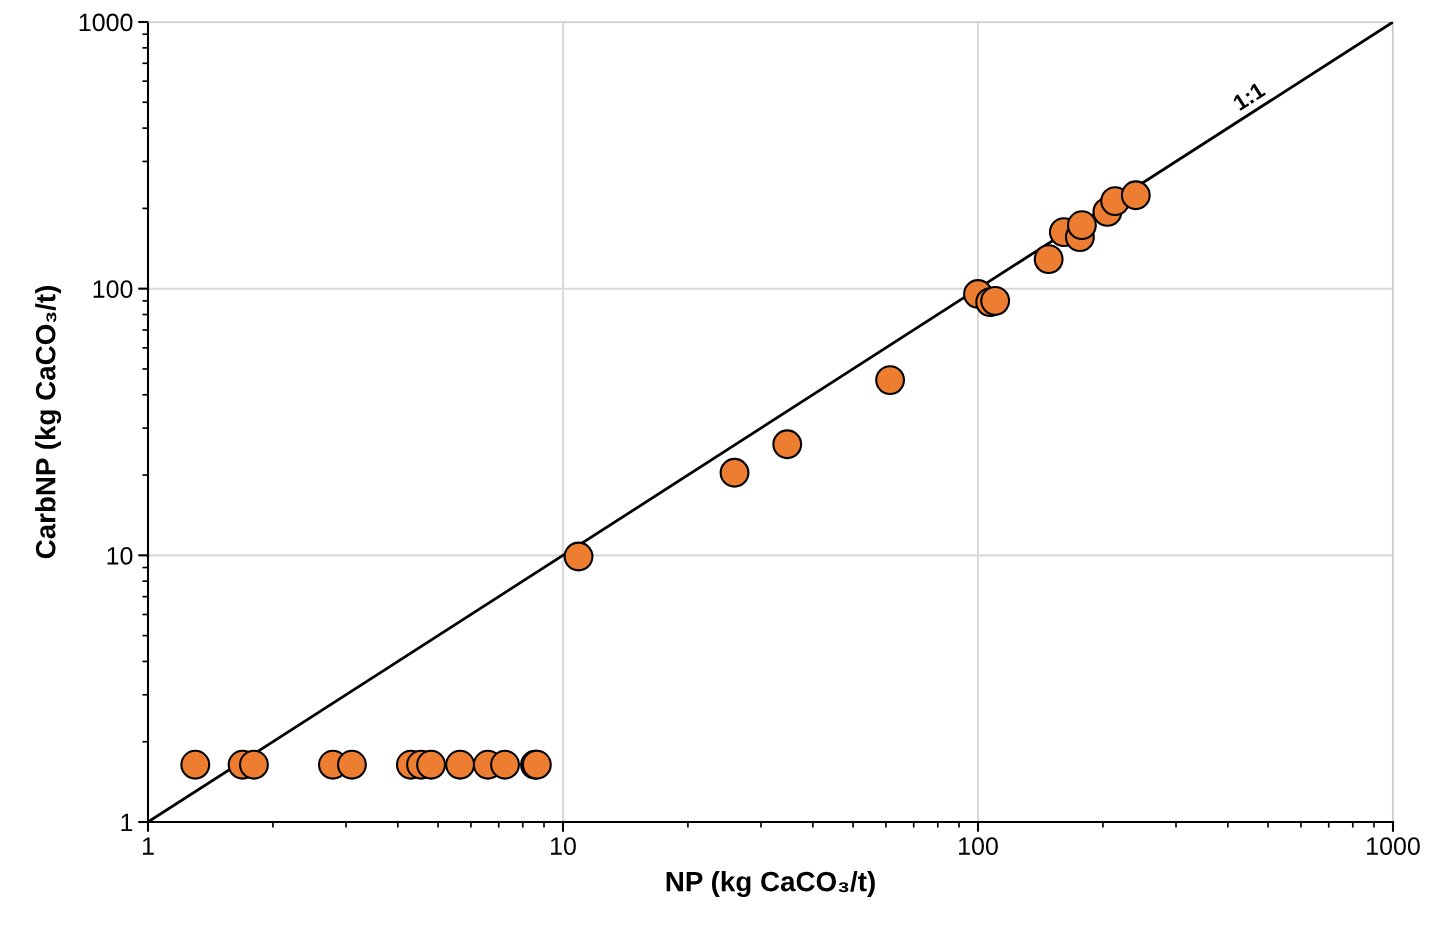 This screenshot has width=1434, height=930. I want to click on y-tick-label: 1, so click(127, 822).